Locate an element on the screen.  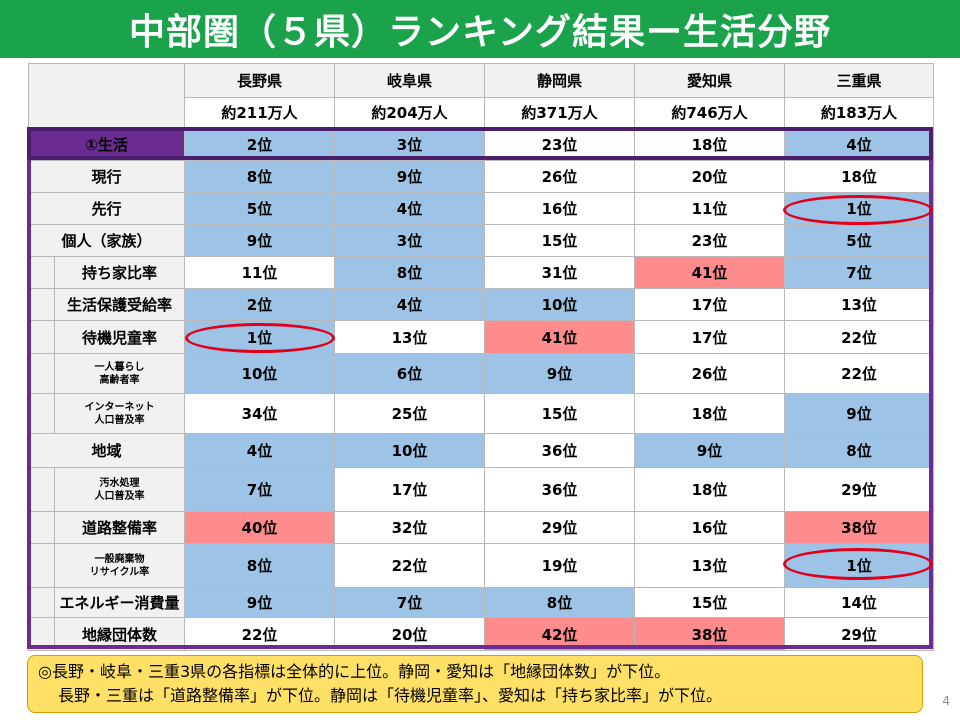
row-label: エネルギー消費量 is located at coordinates (119, 602).